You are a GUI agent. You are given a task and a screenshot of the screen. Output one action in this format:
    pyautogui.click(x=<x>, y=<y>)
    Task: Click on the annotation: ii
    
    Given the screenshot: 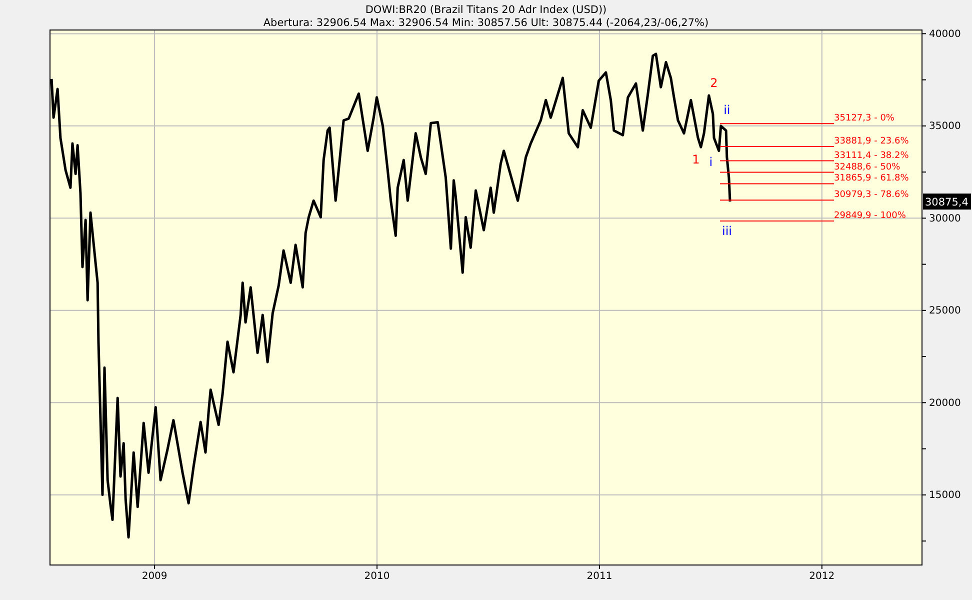 What is the action you would take?
    pyautogui.click(x=727, y=110)
    